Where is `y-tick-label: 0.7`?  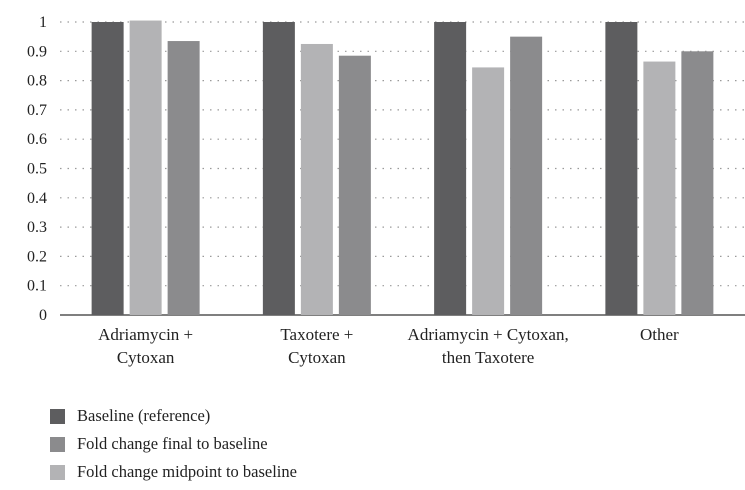 y-tick-label: 0.7 is located at coordinates (37, 110).